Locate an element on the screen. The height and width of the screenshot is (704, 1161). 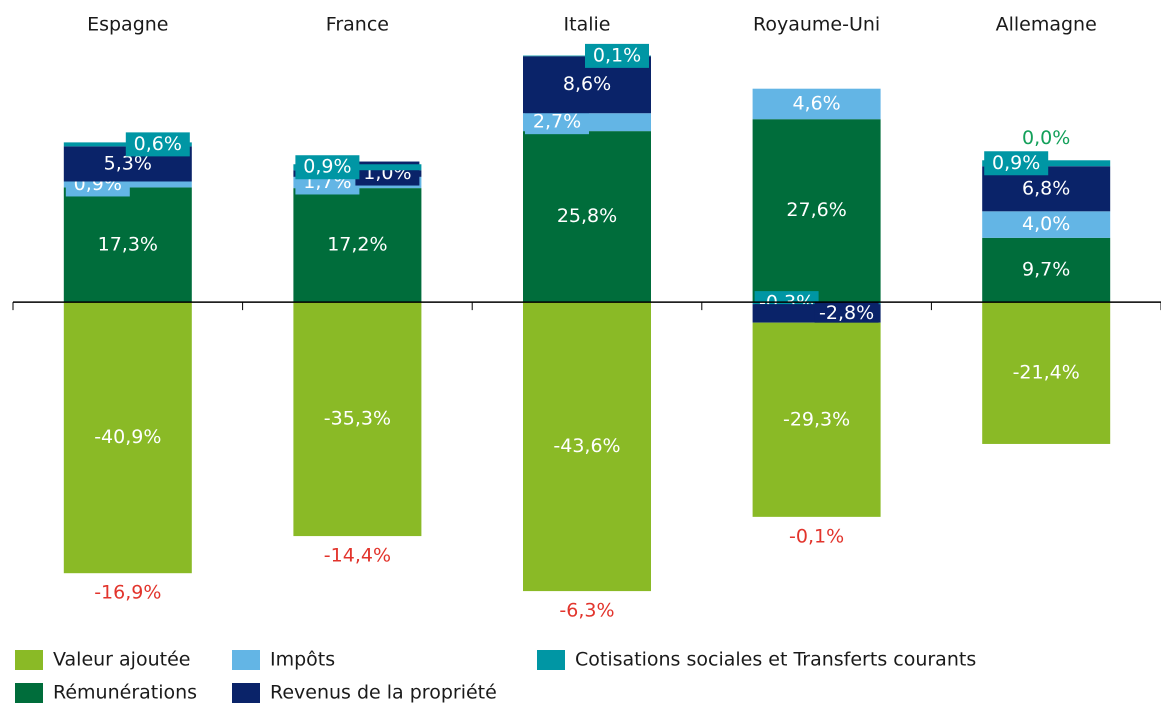
total-label: -16,9% is located at coordinates (127, 593).